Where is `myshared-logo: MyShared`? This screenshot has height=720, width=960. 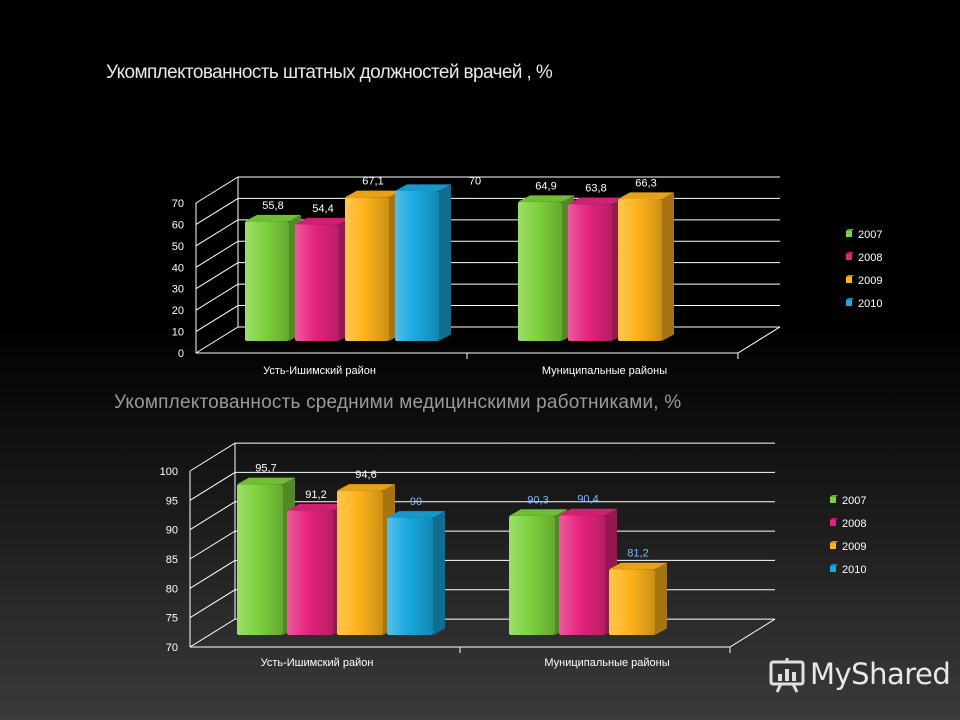 myshared-logo: MyShared is located at coordinates (859, 674).